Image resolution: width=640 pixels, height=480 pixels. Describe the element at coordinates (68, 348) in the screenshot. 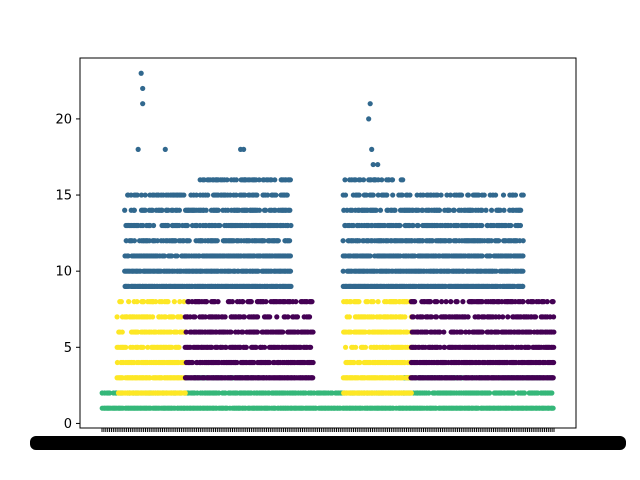

I see `y-tick-label: 5` at that location.